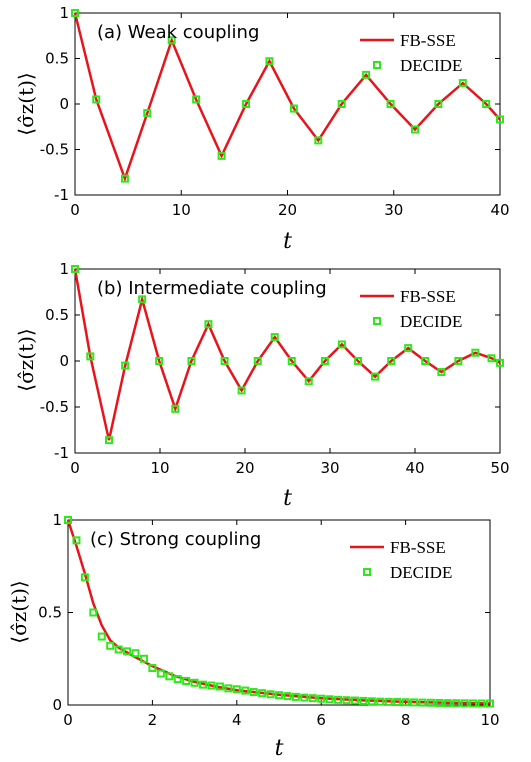 This screenshot has width=531, height=762. I want to click on y-axis-label: ⟨σ̂z(t)⟩, so click(26, 359).